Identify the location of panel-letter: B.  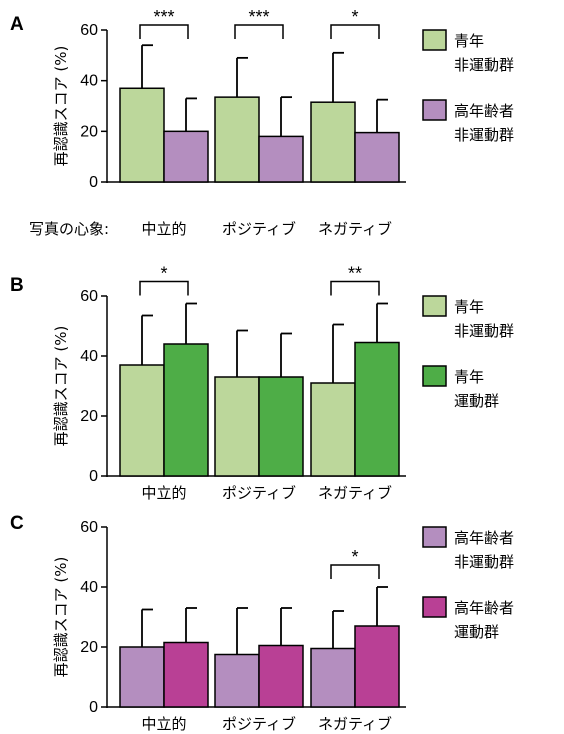
(17, 285).